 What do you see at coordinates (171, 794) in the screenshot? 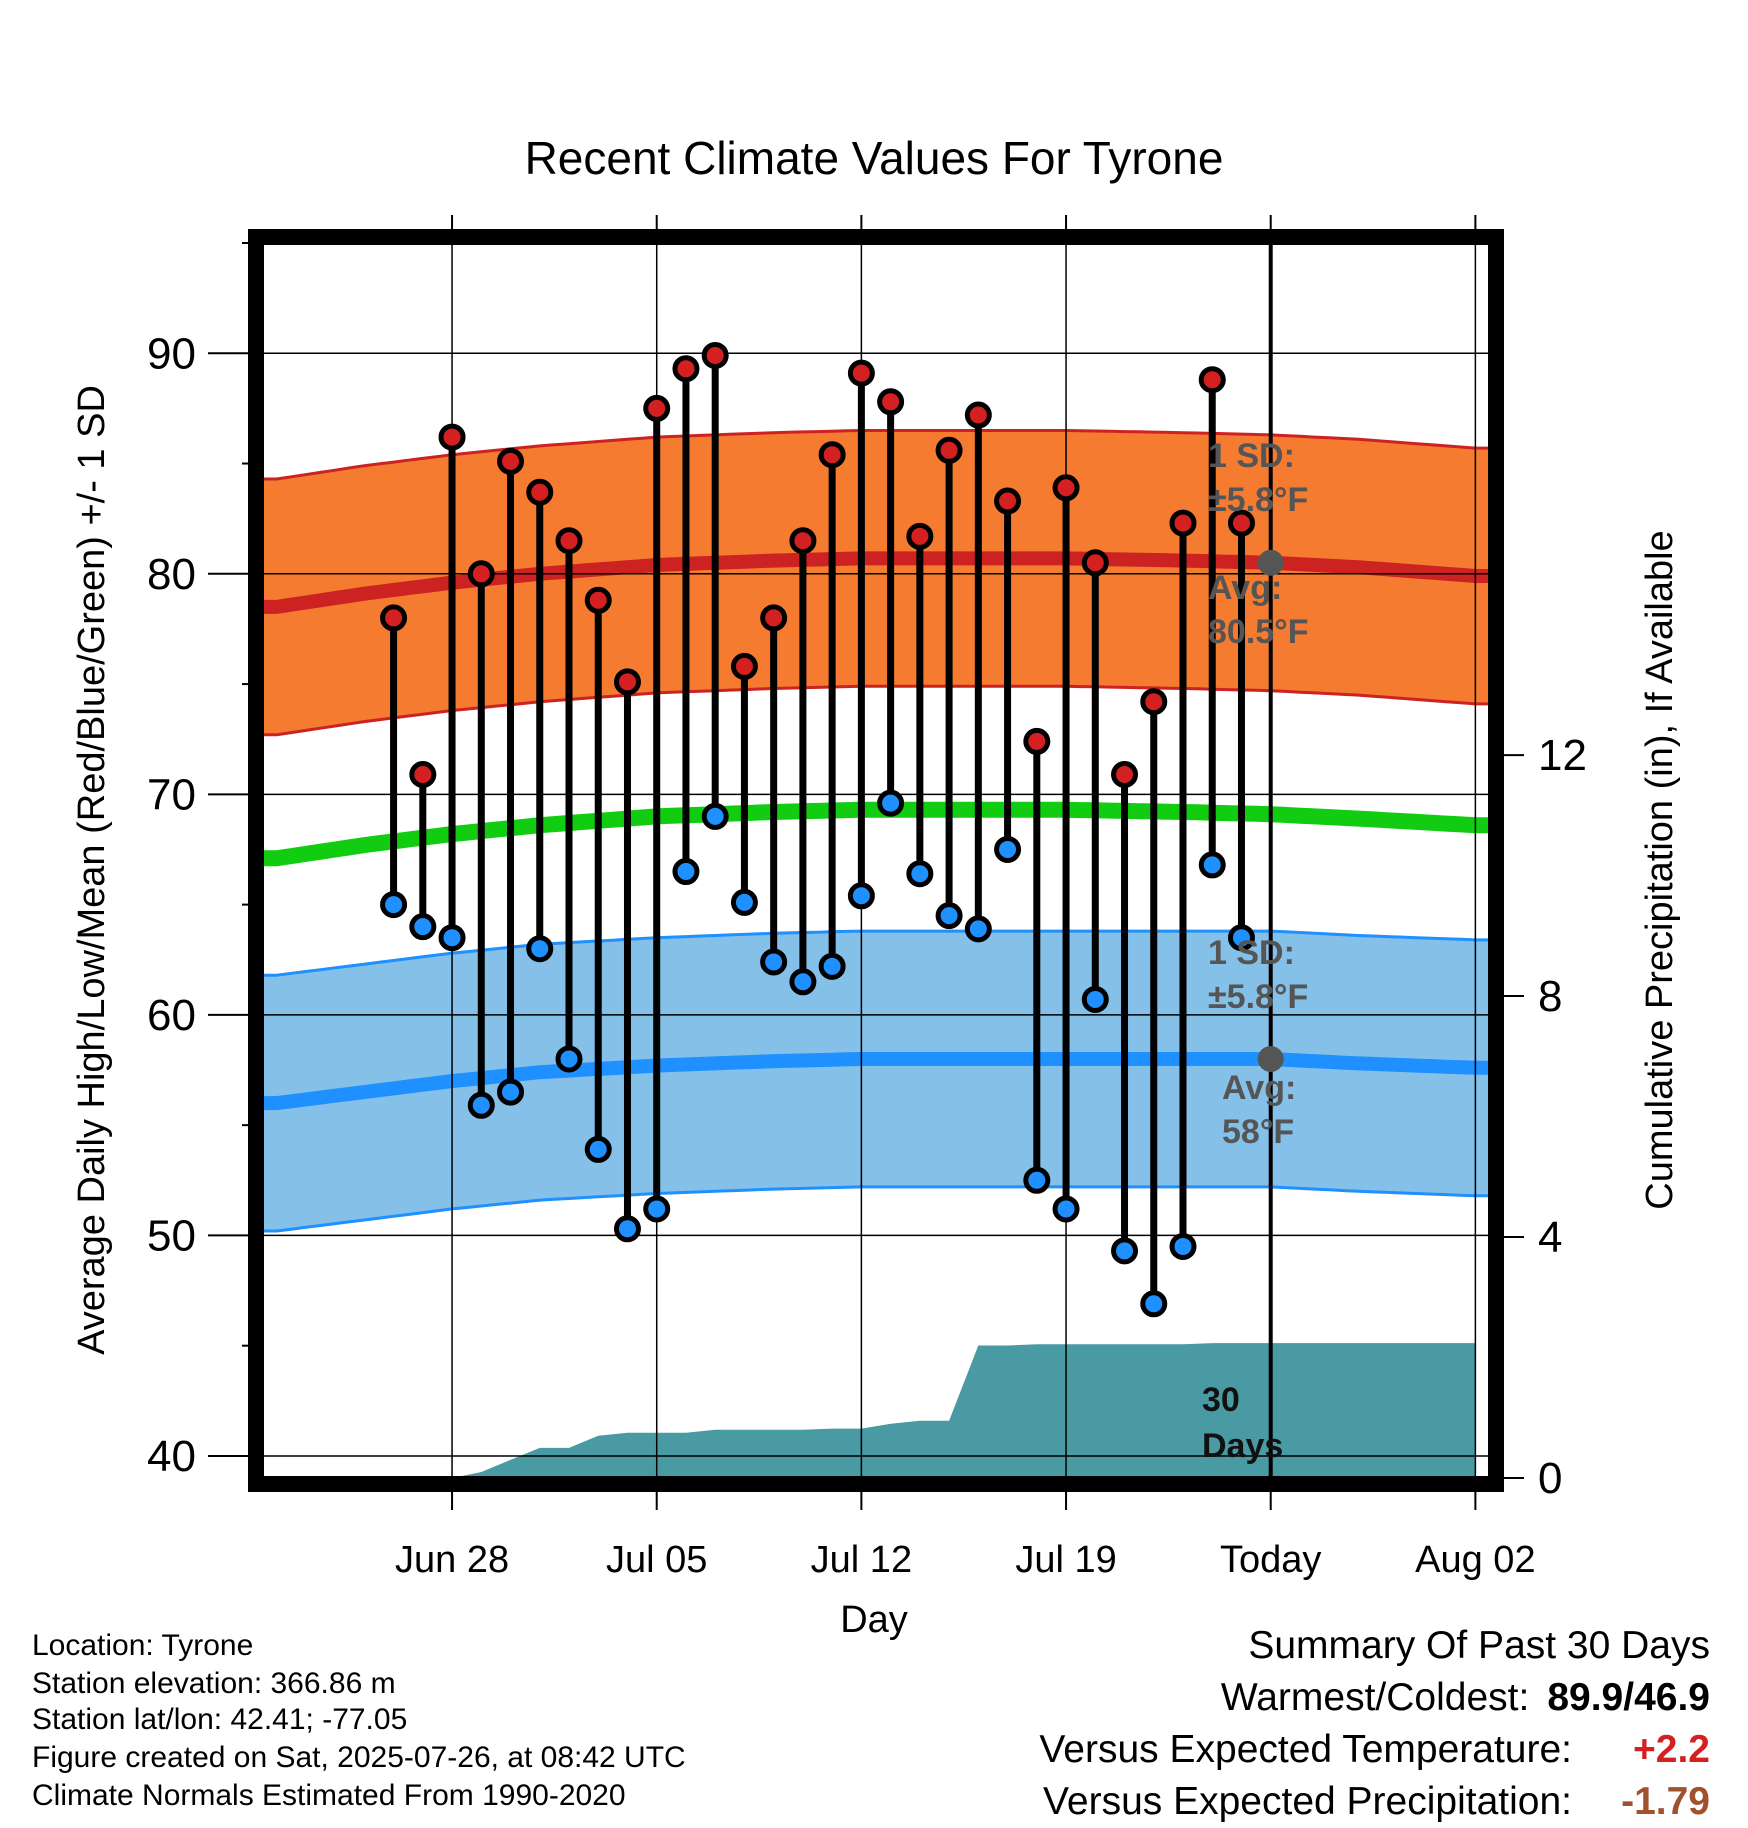
I see `y-tick-label: 70` at bounding box center [171, 794].